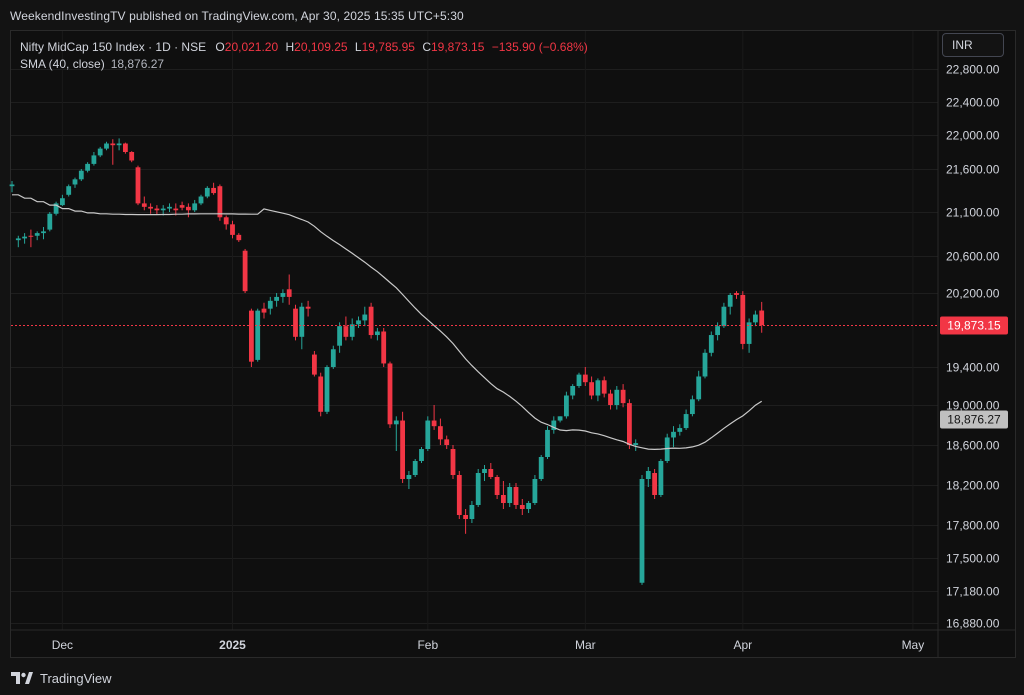 Image resolution: width=1024 pixels, height=695 pixels. What do you see at coordinates (61, 678) in the screenshot?
I see `footer-brand: TradingView` at bounding box center [61, 678].